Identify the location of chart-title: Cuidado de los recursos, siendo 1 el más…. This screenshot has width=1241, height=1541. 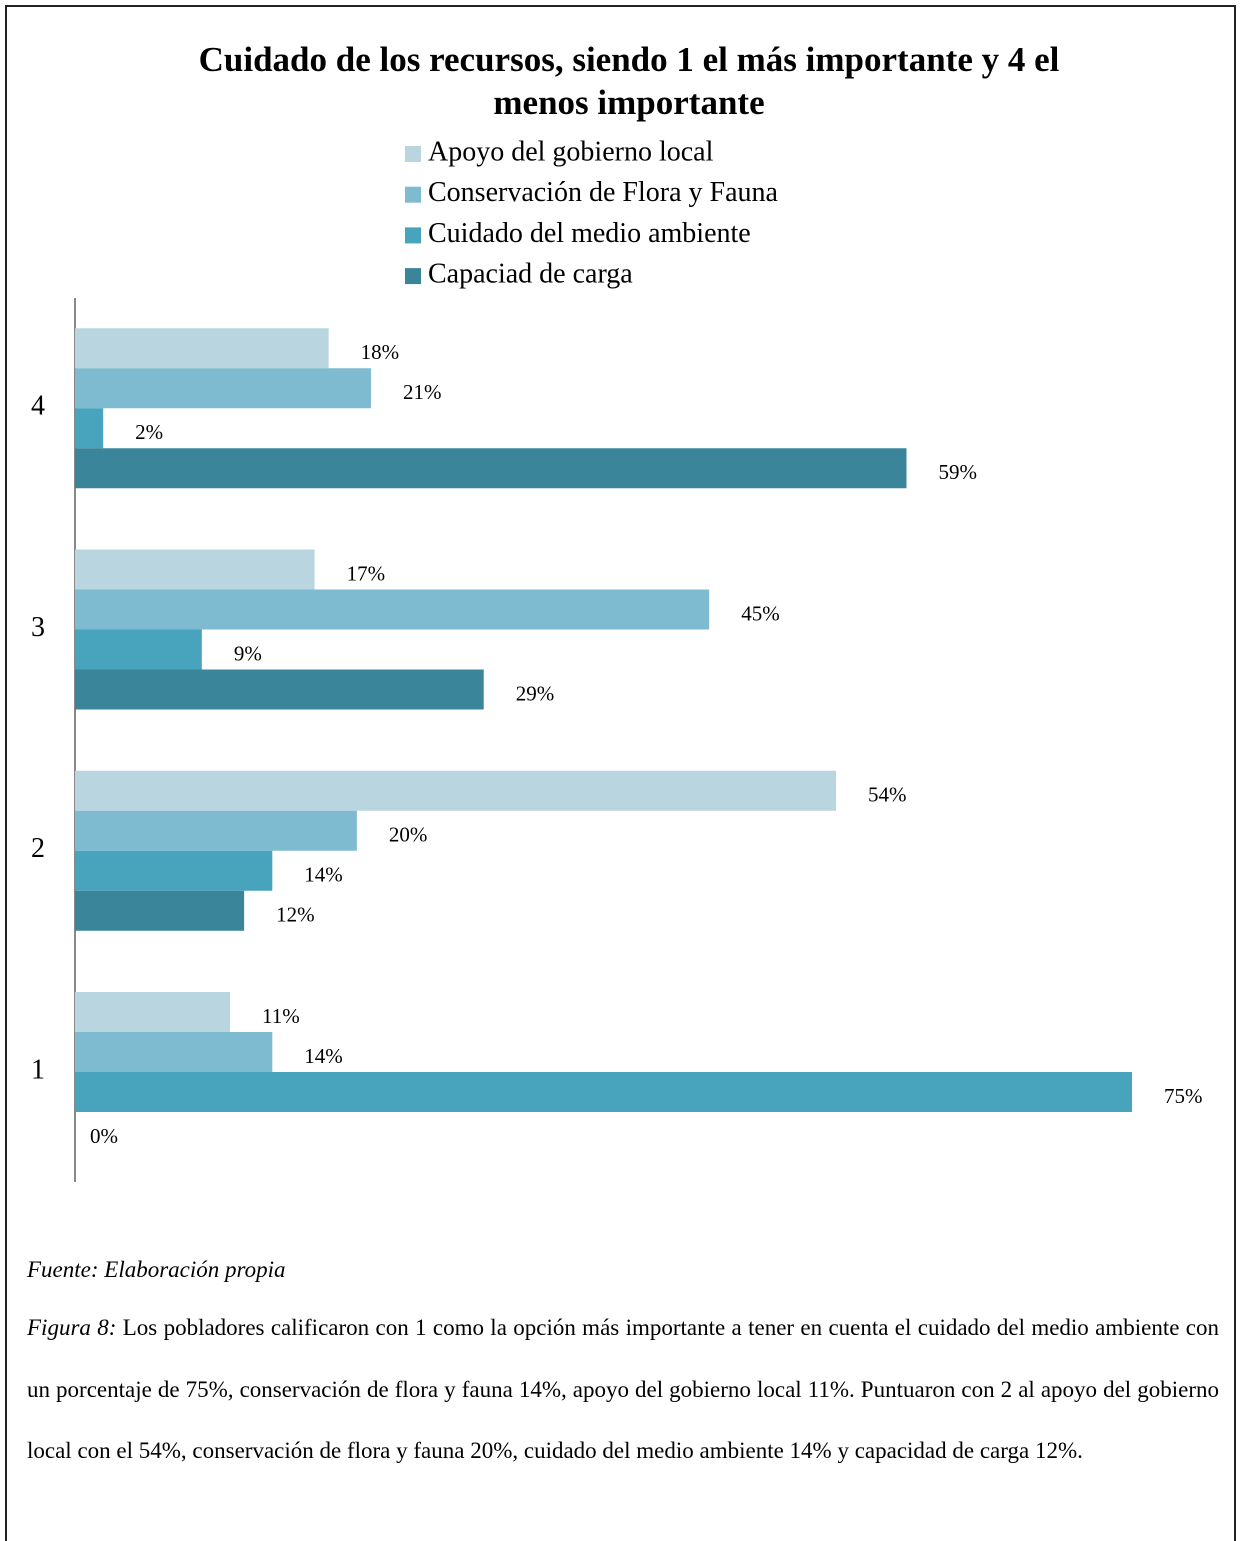
(629, 81).